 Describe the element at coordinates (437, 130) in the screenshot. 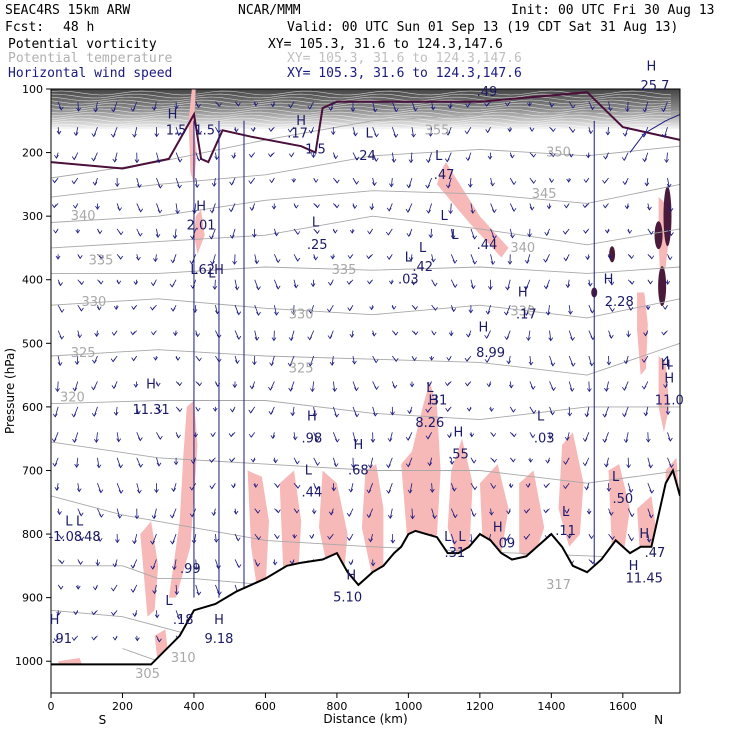

I see `isentrope-label: 355` at that location.